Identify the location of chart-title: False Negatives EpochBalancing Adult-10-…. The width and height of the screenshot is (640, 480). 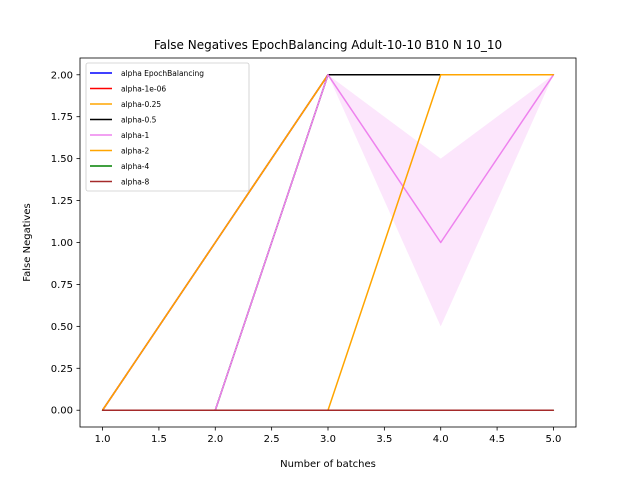
(328, 45).